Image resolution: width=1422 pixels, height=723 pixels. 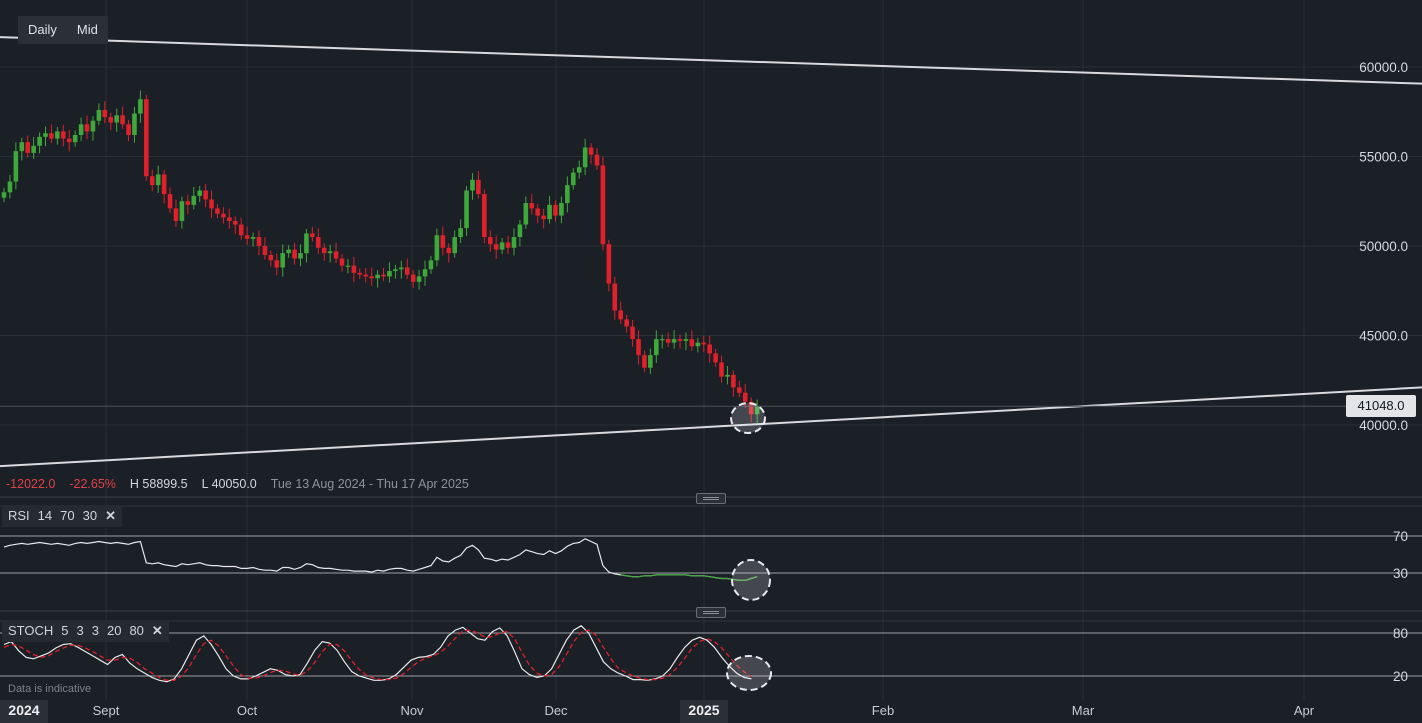 I want to click on stoch-level-label: 80, so click(x=1400, y=633).